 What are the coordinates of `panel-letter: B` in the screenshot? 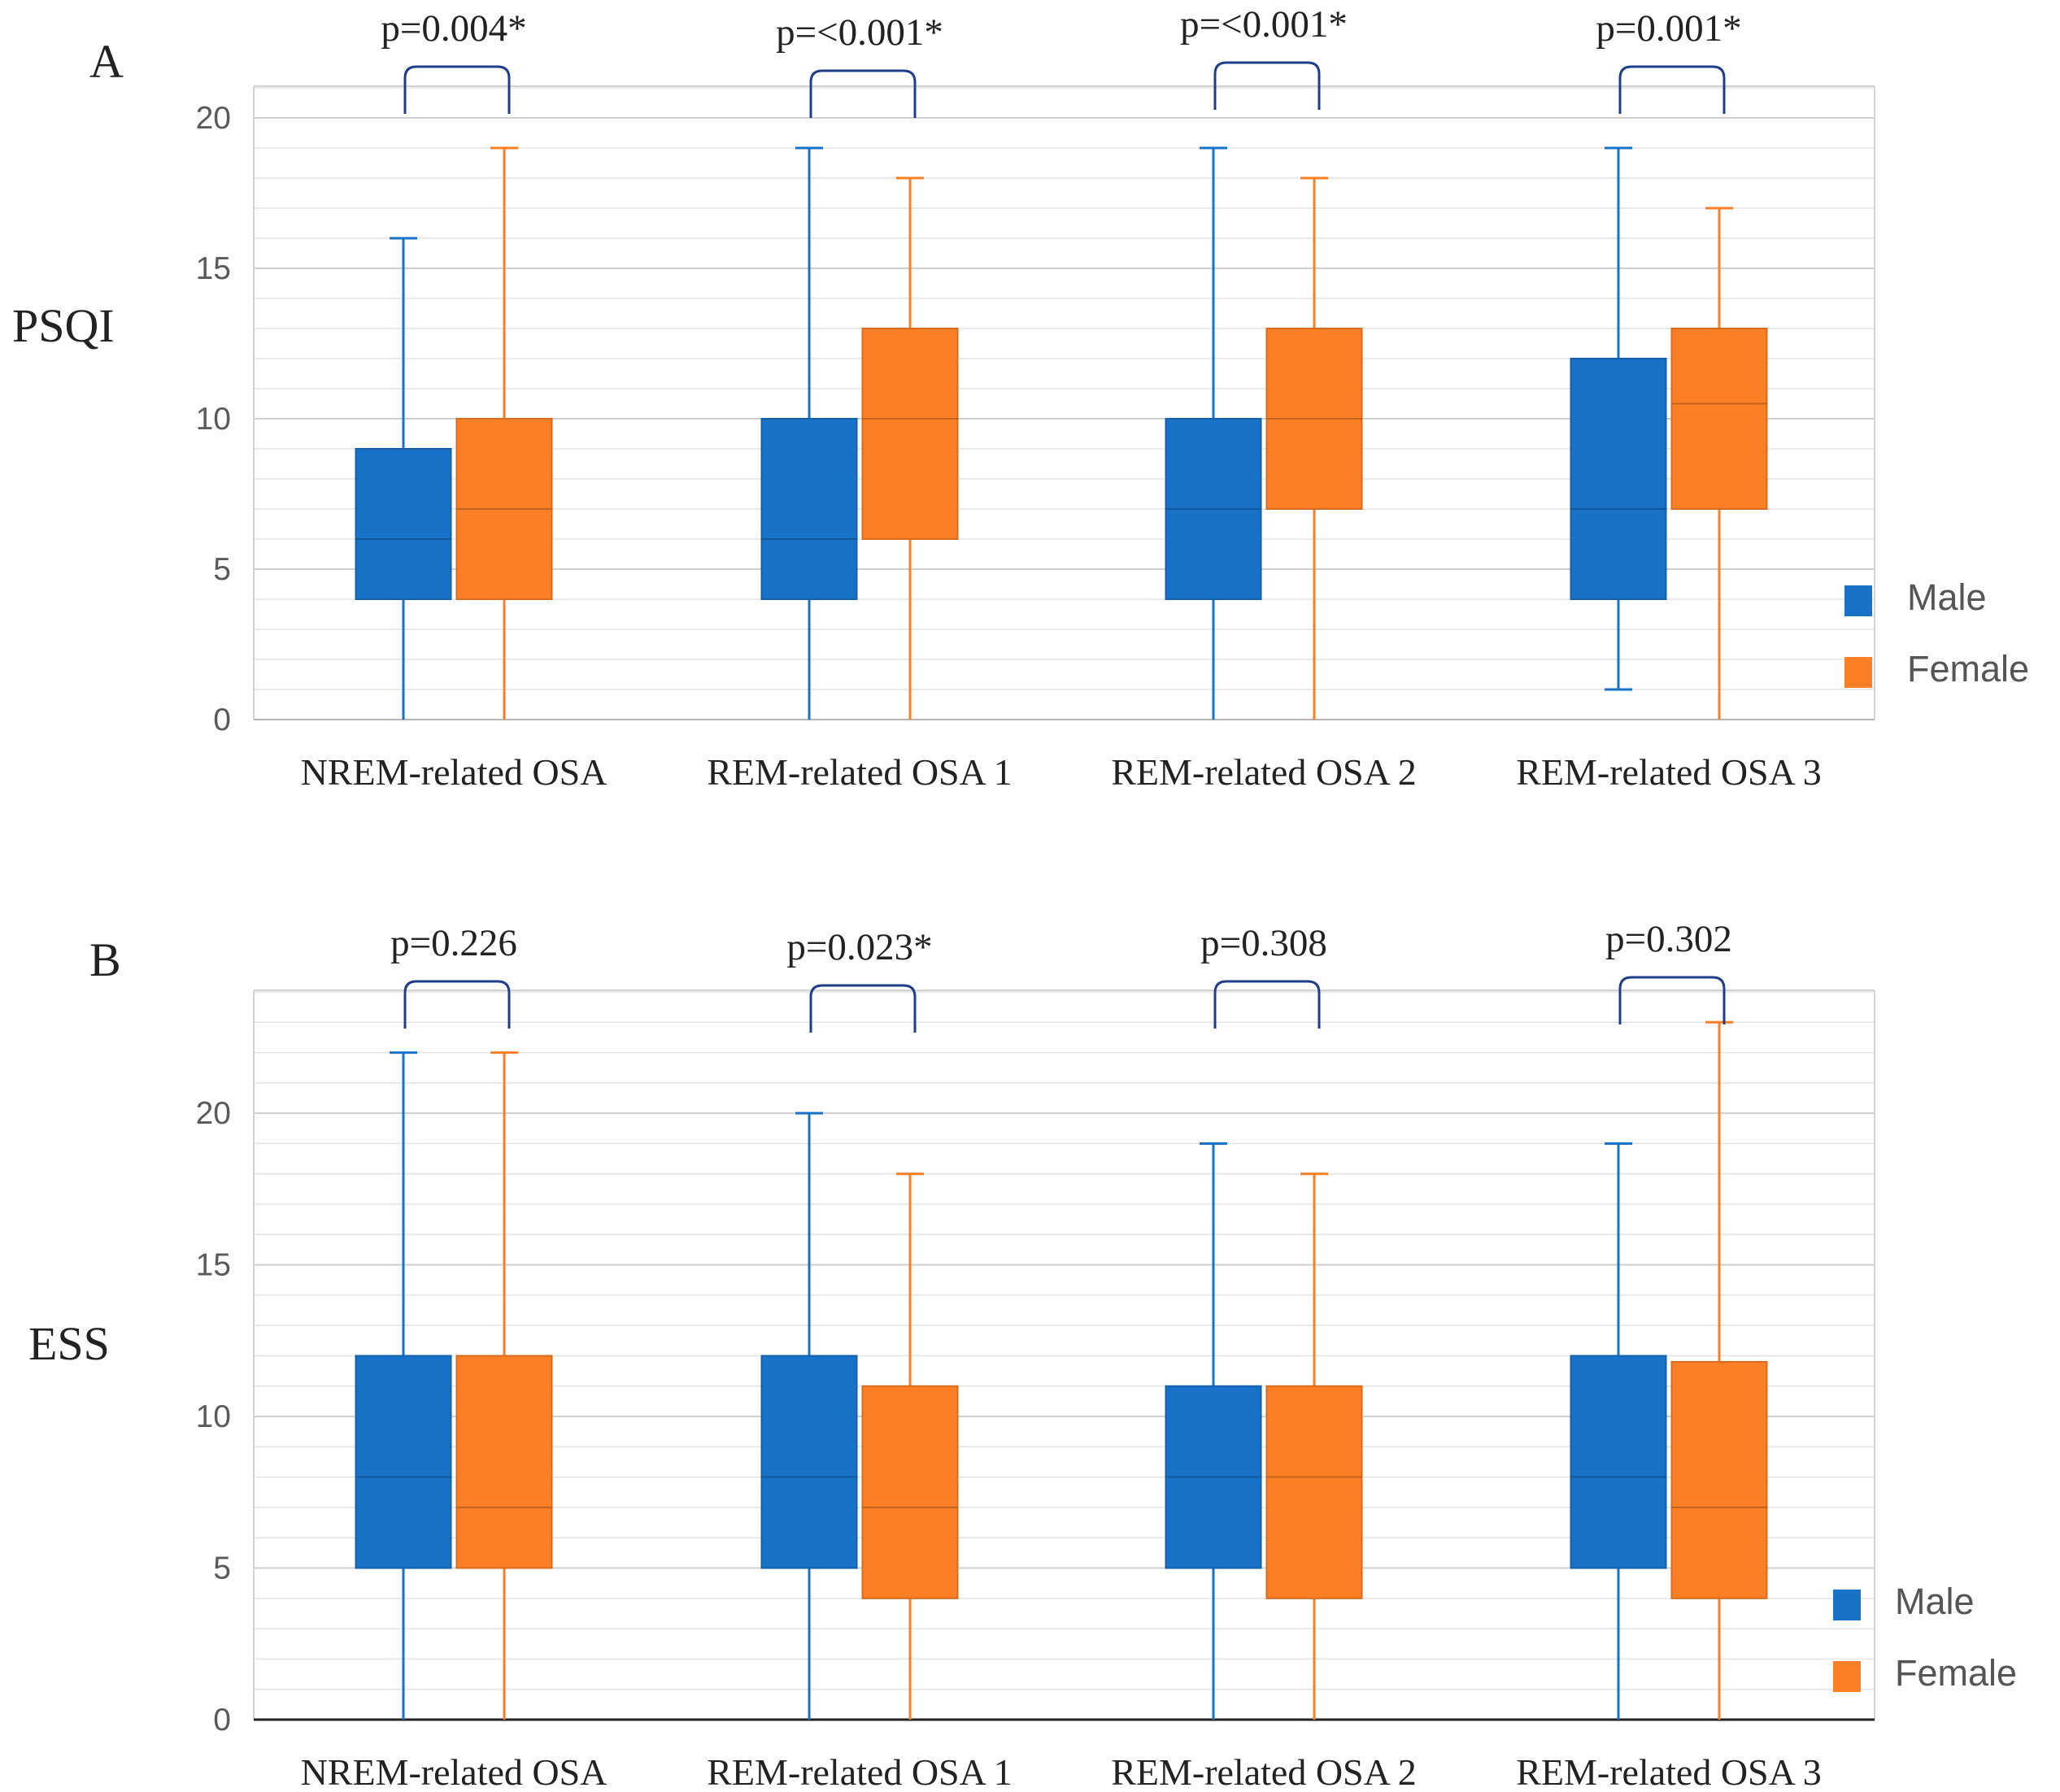 It's located at (105, 959).